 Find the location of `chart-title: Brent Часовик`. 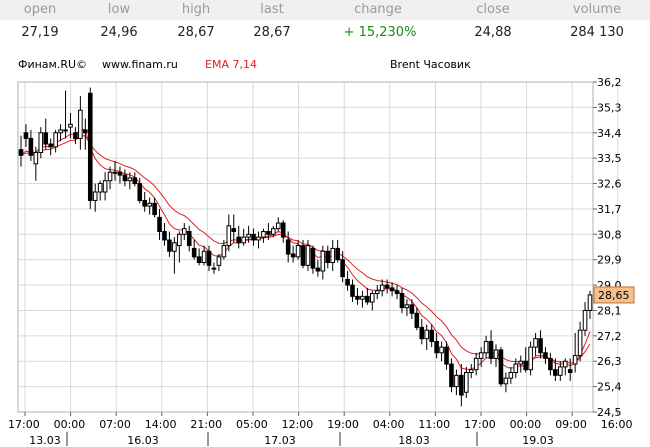

chart-title: Brent Часовик is located at coordinates (430, 64).